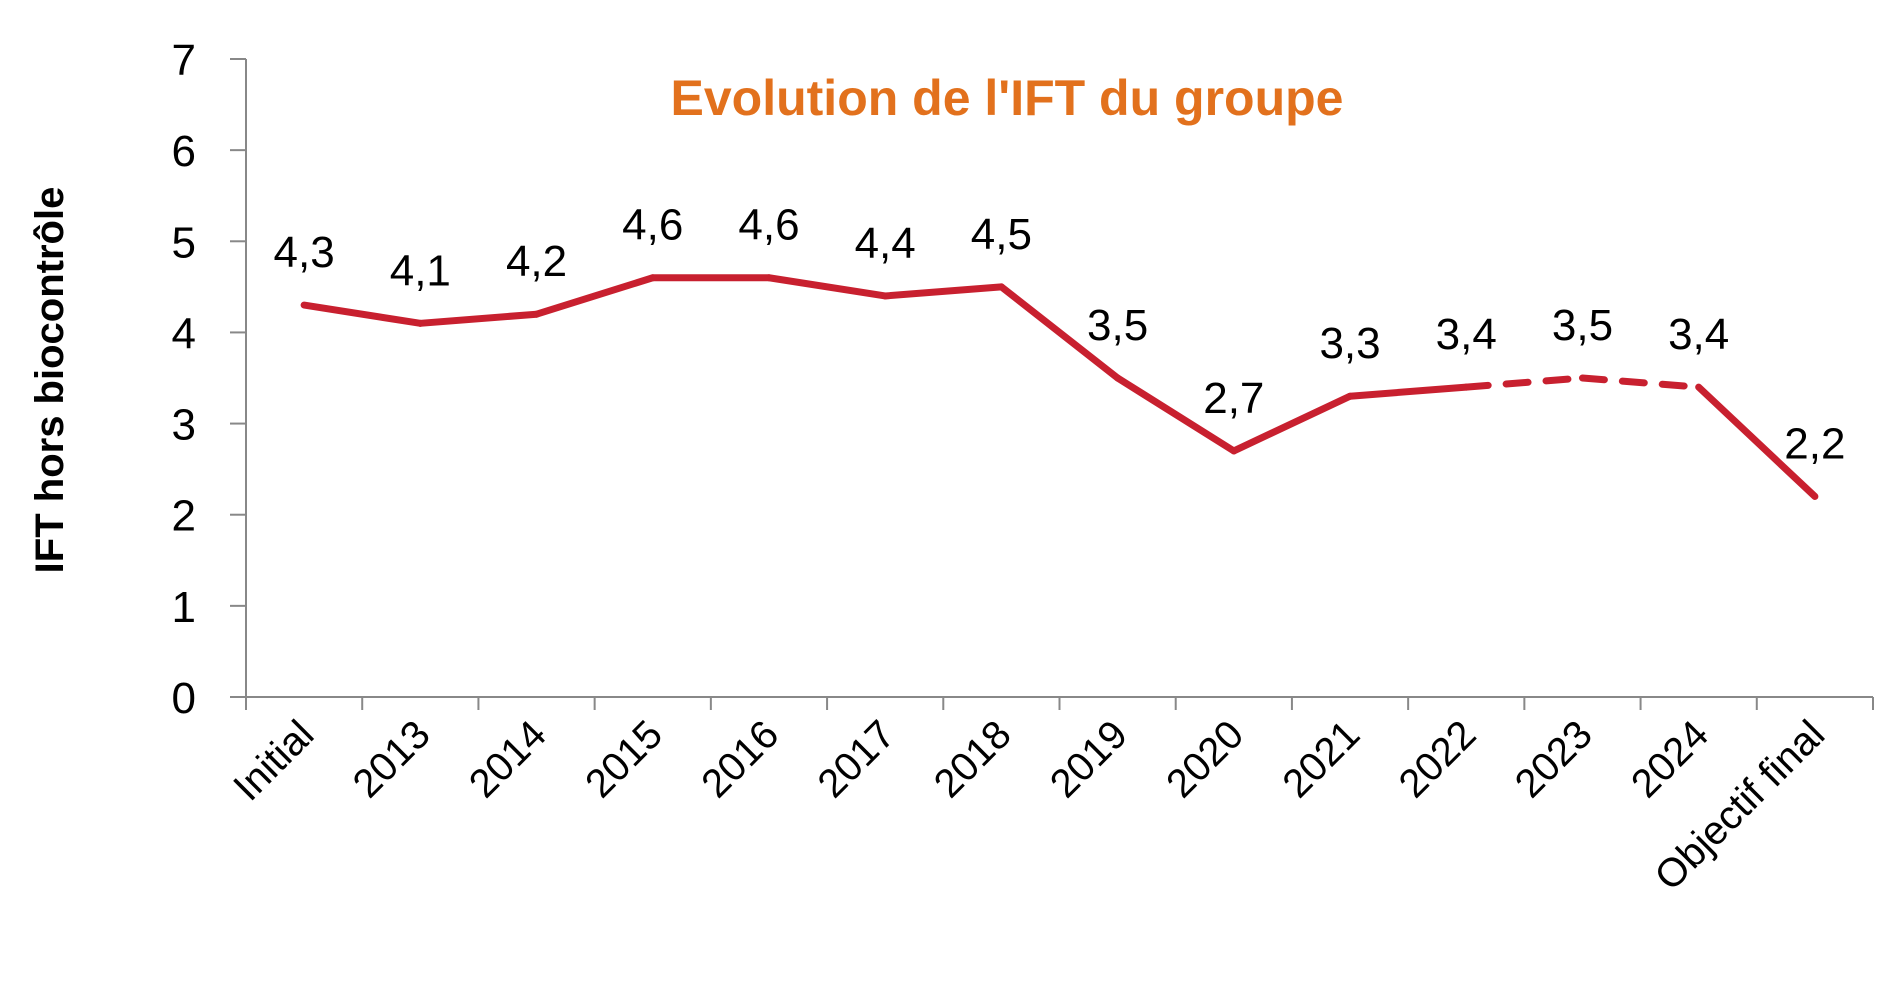 This screenshot has height=984, width=1903. I want to click on x-tick-label: 2021, so click(1321, 759).